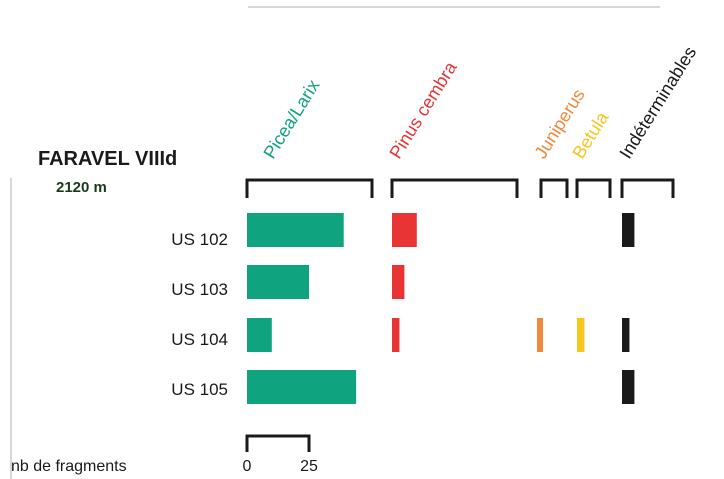  Describe the element at coordinates (278, 282) in the screenshot. I see `bar-series0-row1` at that location.